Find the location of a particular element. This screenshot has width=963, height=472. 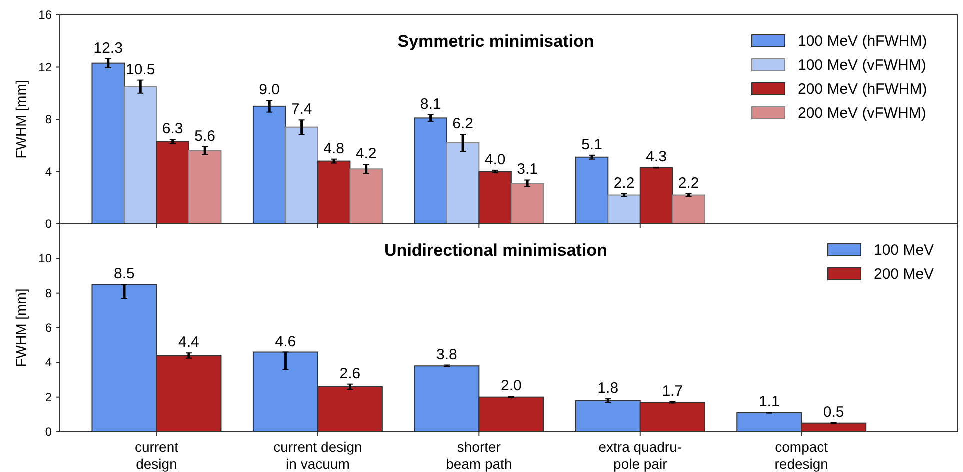

y-tick-label: 12 is located at coordinates (45, 67).